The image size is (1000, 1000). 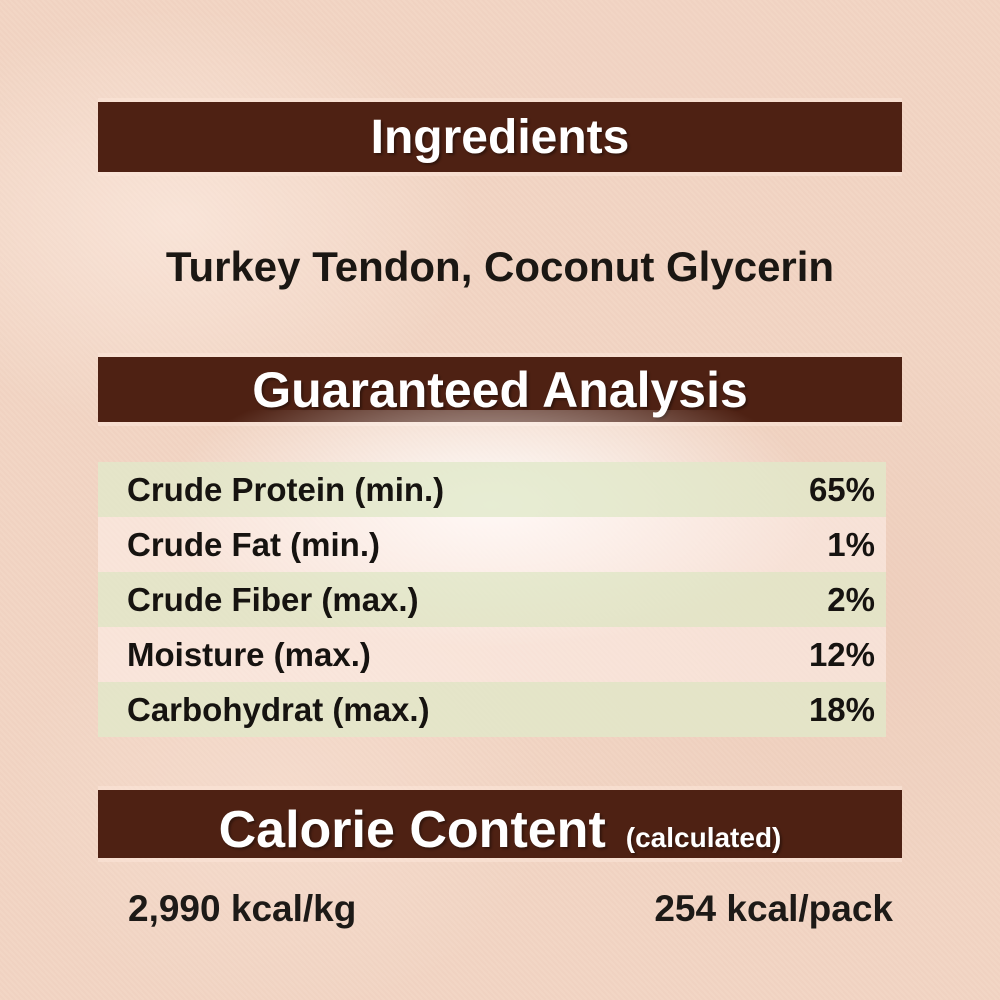 I want to click on calorie-per-kg: 2,990 kcal/kg, so click(x=242, y=908).